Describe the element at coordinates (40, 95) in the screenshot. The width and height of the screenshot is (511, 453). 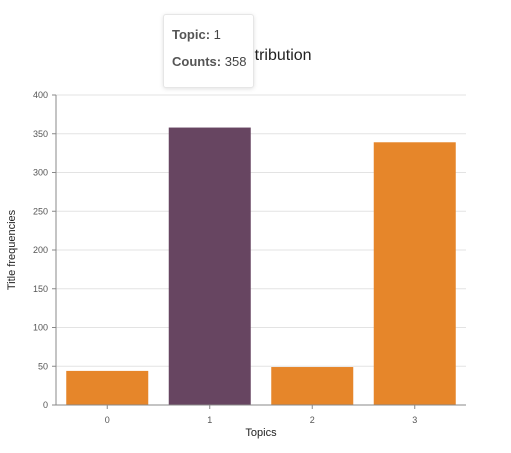
I see `y-tick-label: 400` at that location.